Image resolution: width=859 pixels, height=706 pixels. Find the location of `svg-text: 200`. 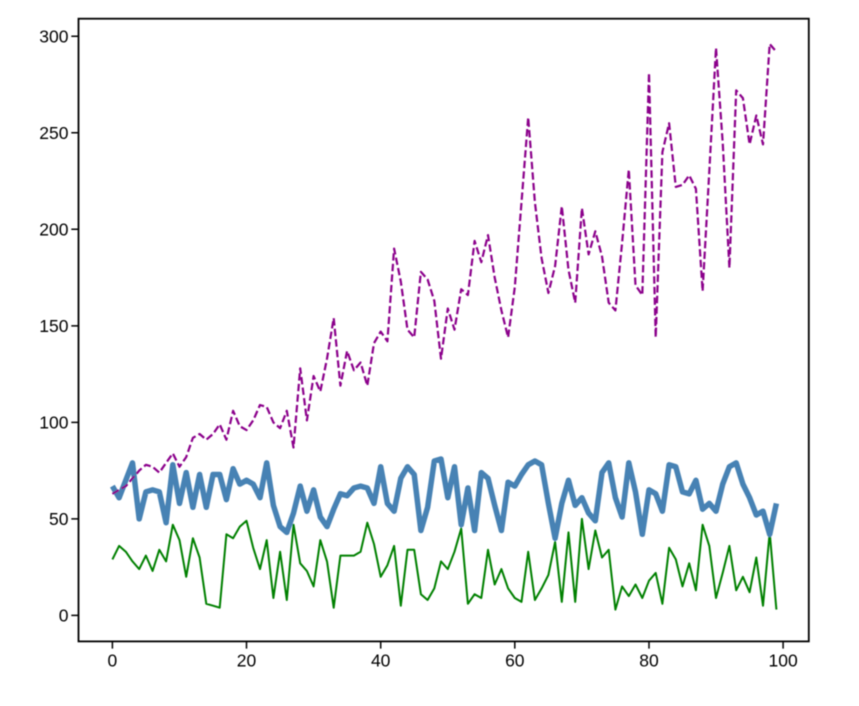

svg-text: 200 is located at coordinates (53, 229).